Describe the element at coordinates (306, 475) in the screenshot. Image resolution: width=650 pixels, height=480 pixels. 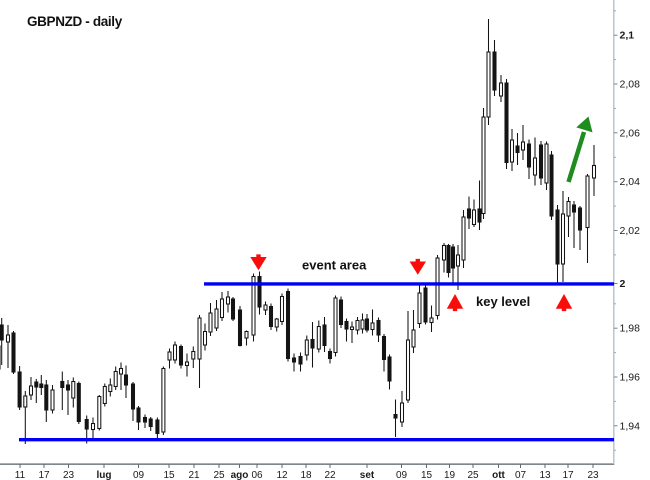
I see `svg-text: 18` at that location.